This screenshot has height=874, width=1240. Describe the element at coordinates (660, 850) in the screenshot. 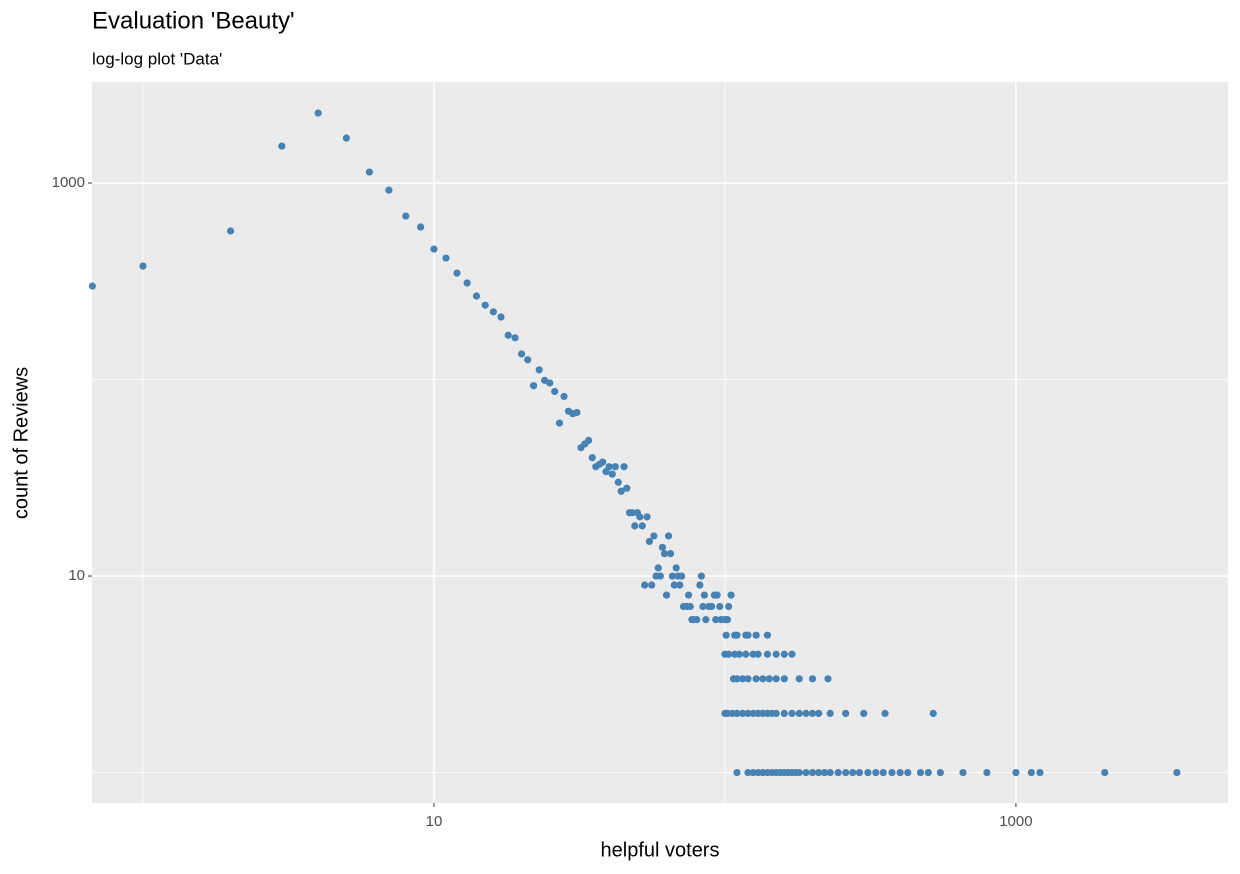

I see `x-axis-title: helpful voters` at that location.